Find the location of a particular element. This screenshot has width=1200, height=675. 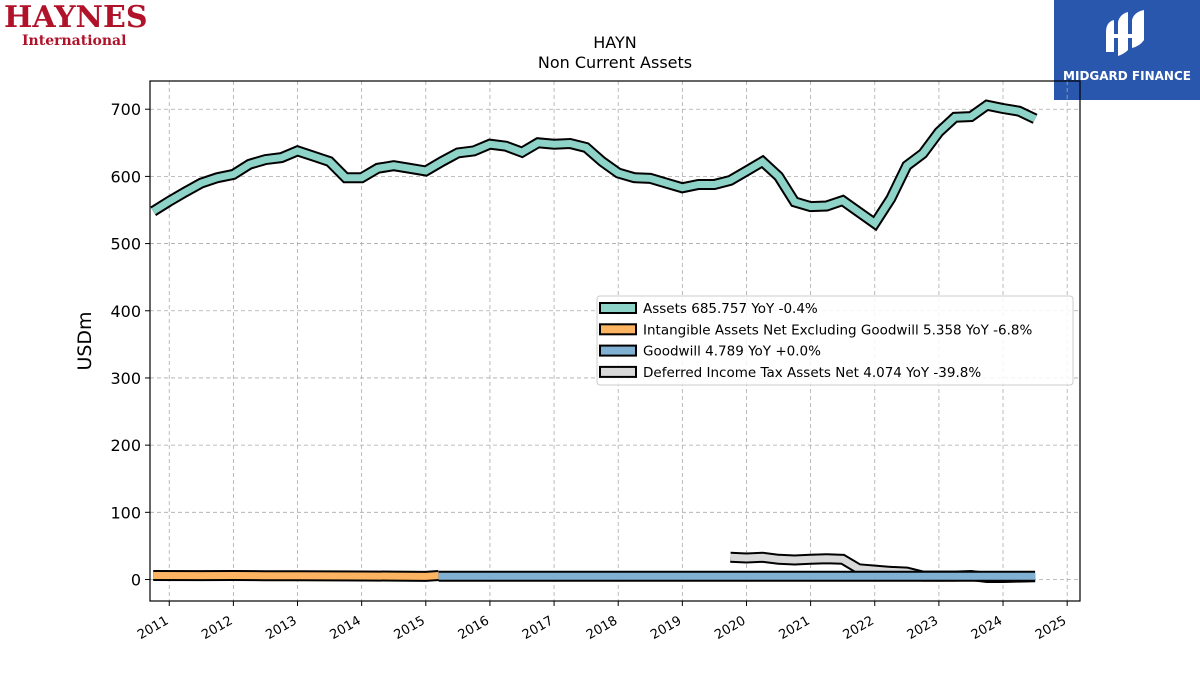

x-tick-label: 2020 is located at coordinates (730, 628).